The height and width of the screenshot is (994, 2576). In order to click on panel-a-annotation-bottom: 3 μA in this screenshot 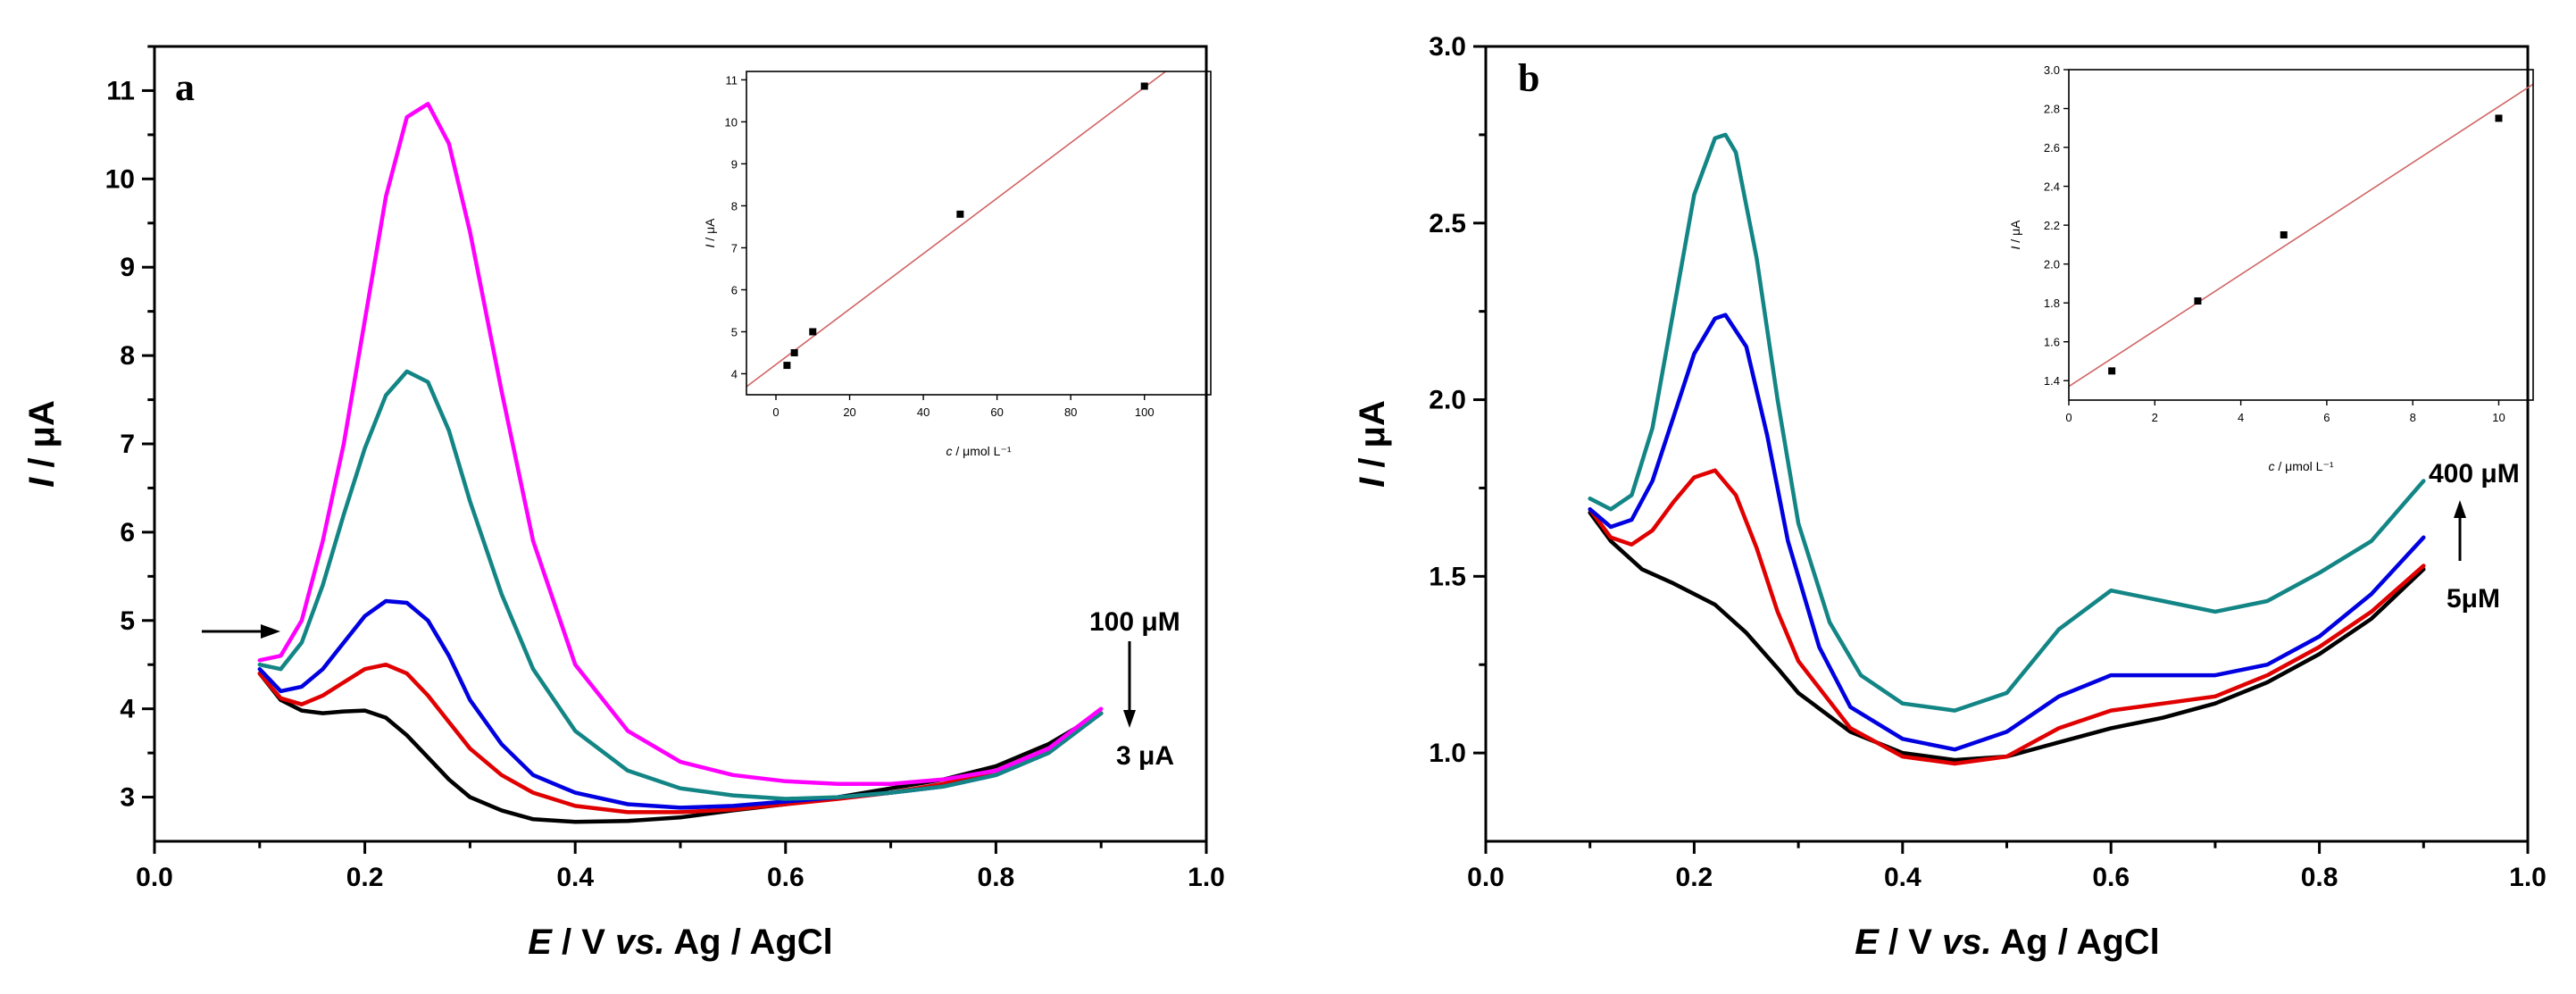, I will do `click(1145, 756)`.